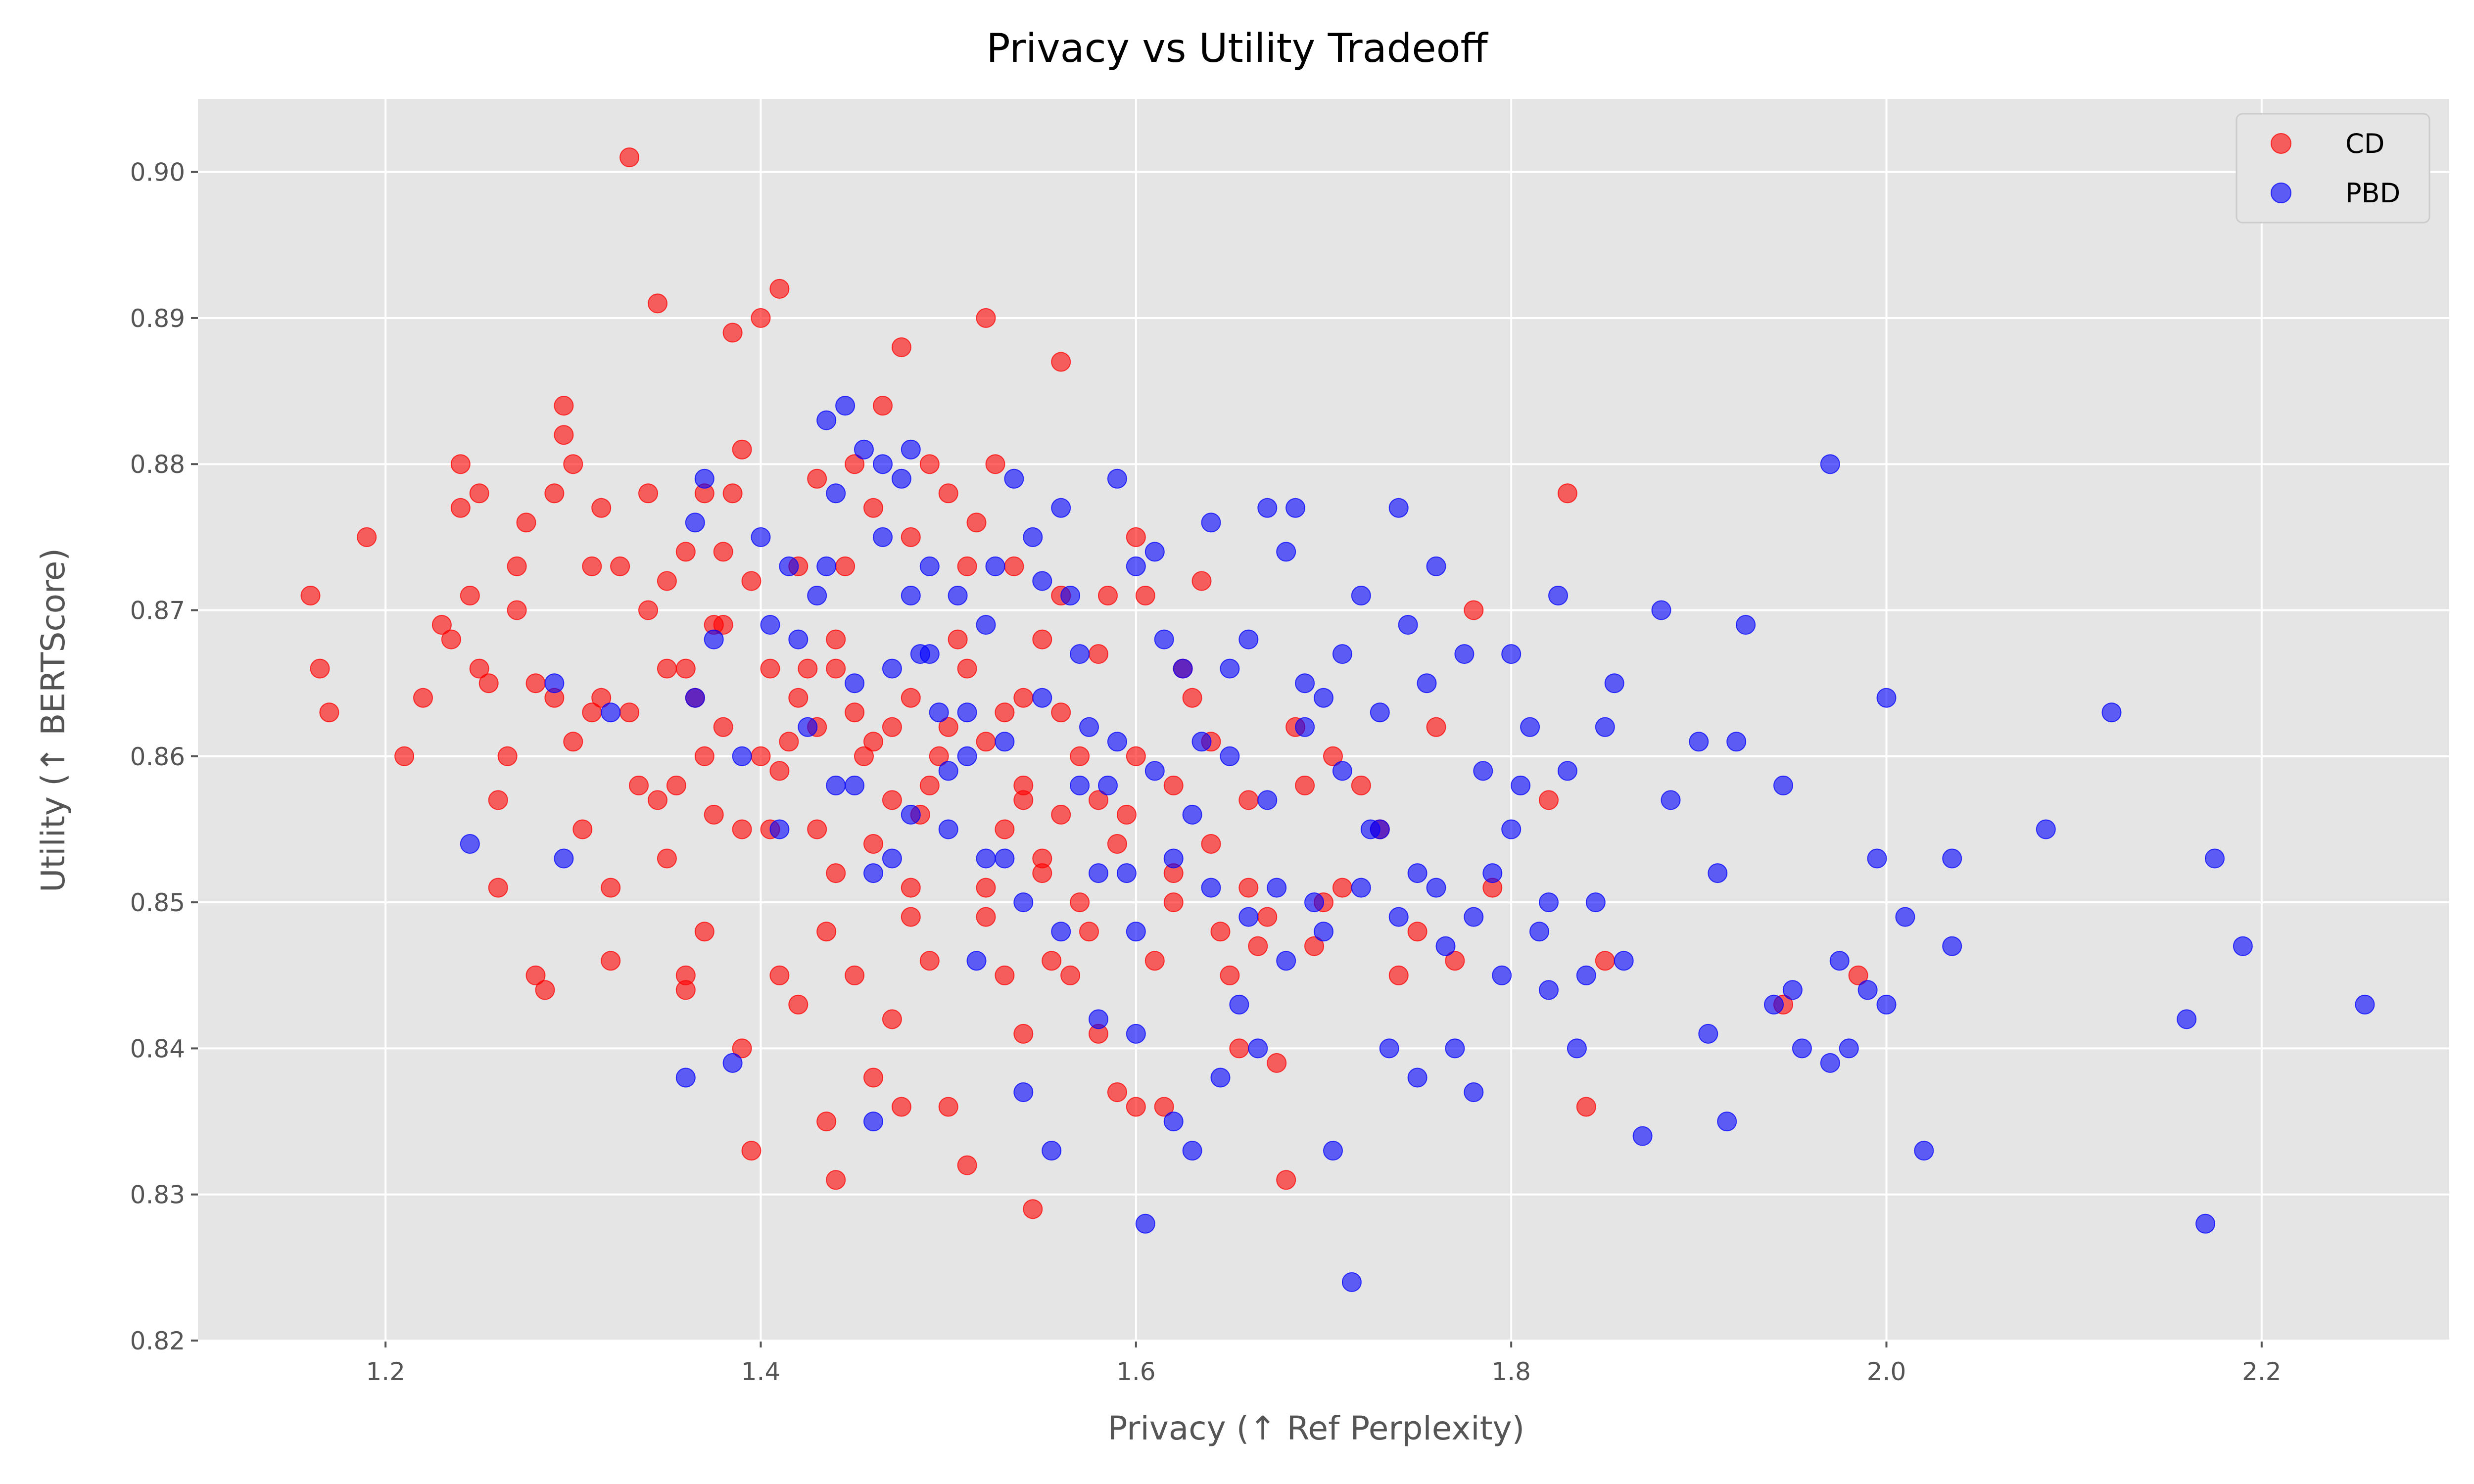  Describe the element at coordinates (2281, 143) in the screenshot. I see `legend-marker-cd` at that location.